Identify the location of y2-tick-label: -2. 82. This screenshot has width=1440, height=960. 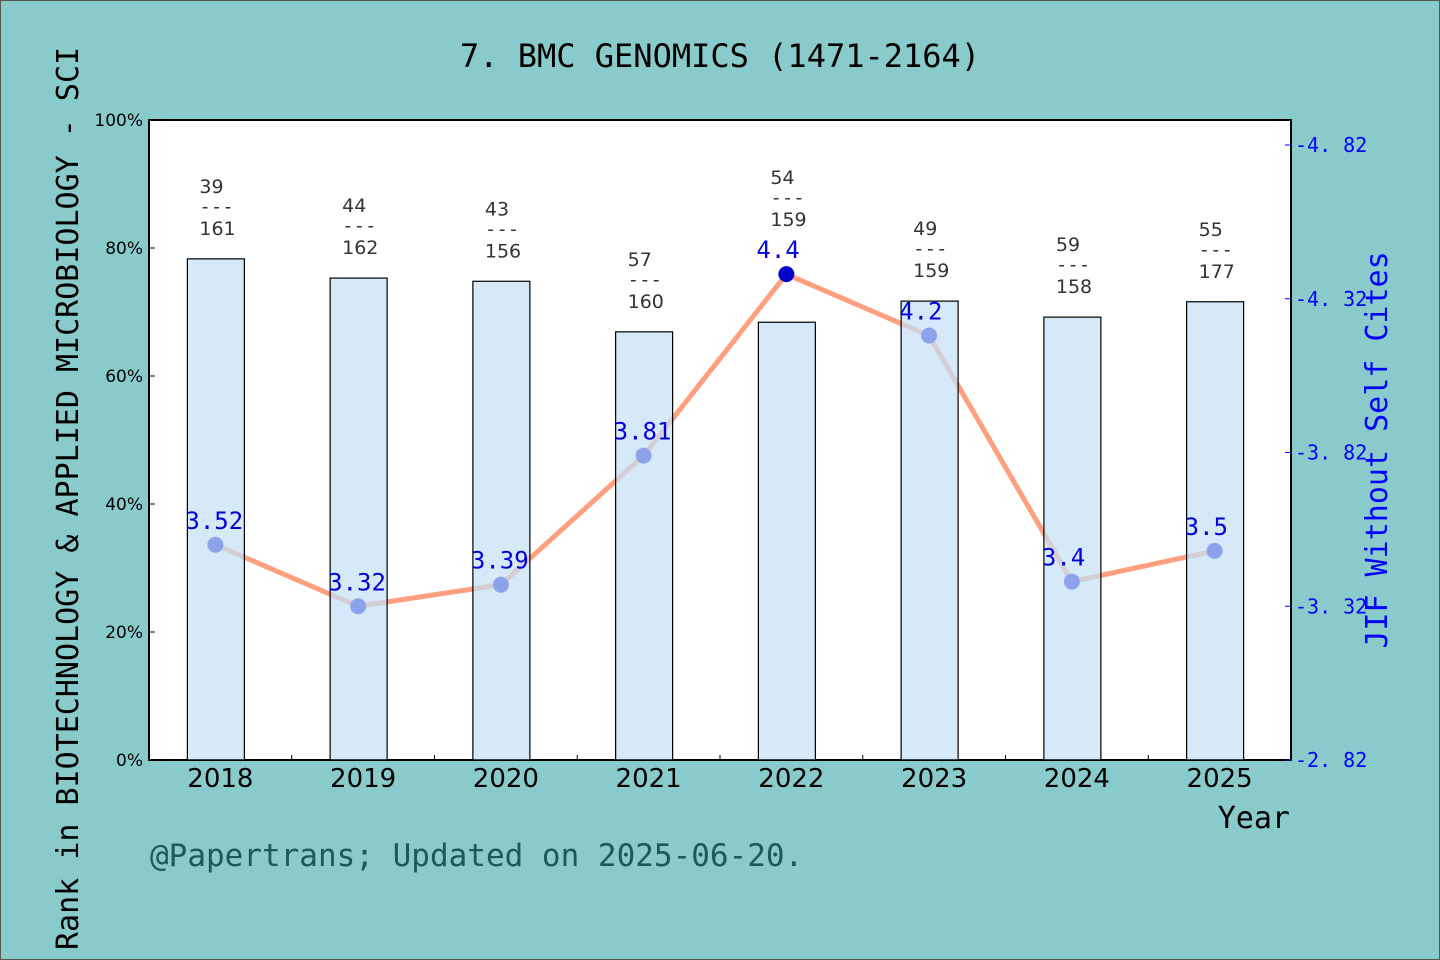
(1331, 760).